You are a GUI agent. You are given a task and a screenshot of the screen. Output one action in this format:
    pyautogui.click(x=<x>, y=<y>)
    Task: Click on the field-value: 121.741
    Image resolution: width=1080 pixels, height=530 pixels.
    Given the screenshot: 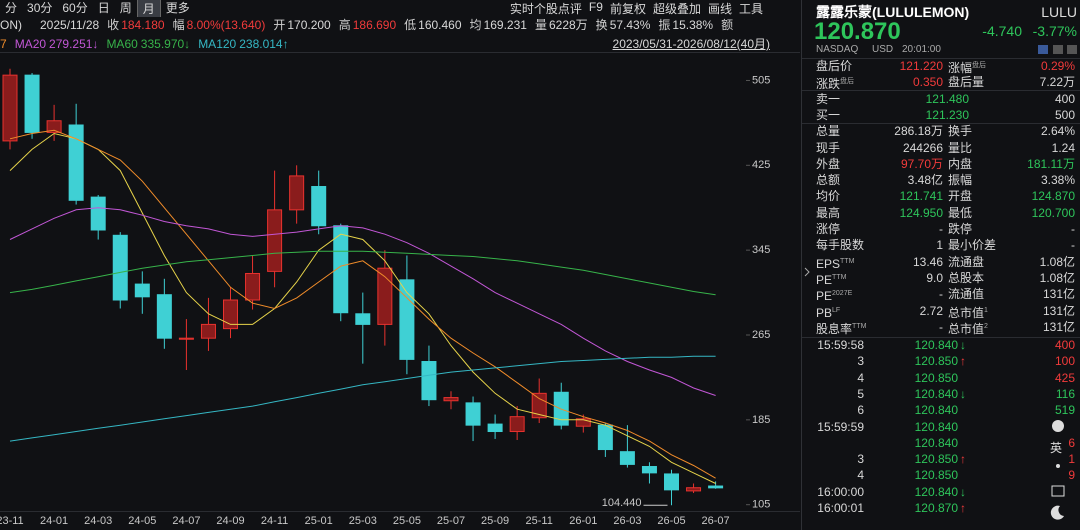 What is the action you would take?
    pyautogui.click(x=921, y=196)
    